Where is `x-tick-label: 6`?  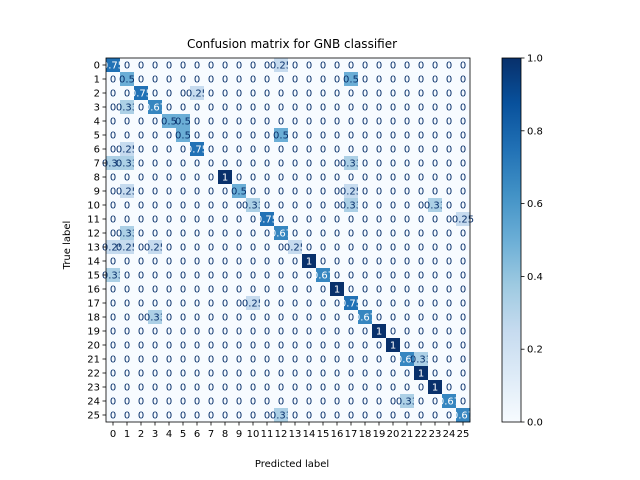
x-tick-label: 6 is located at coordinates (197, 434).